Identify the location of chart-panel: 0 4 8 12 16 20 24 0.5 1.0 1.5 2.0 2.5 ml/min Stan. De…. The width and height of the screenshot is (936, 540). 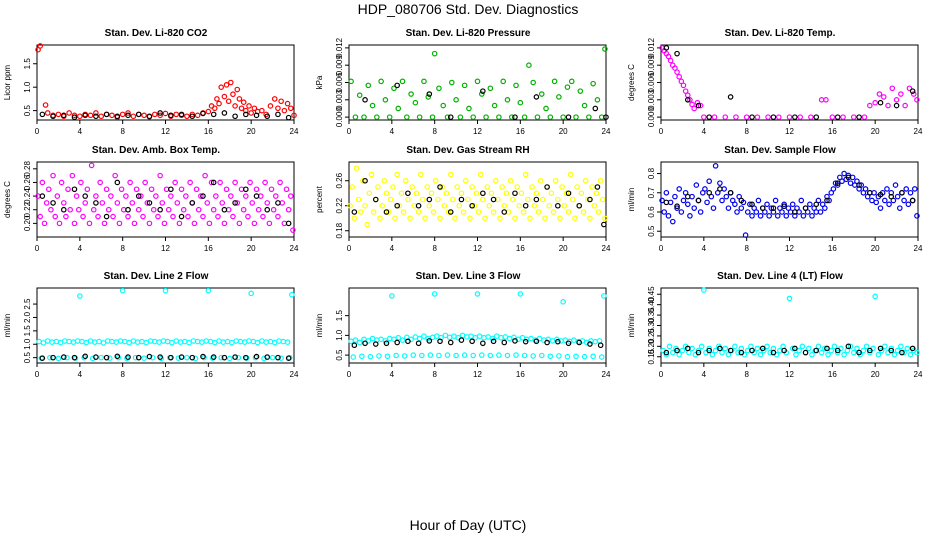
(156, 330).